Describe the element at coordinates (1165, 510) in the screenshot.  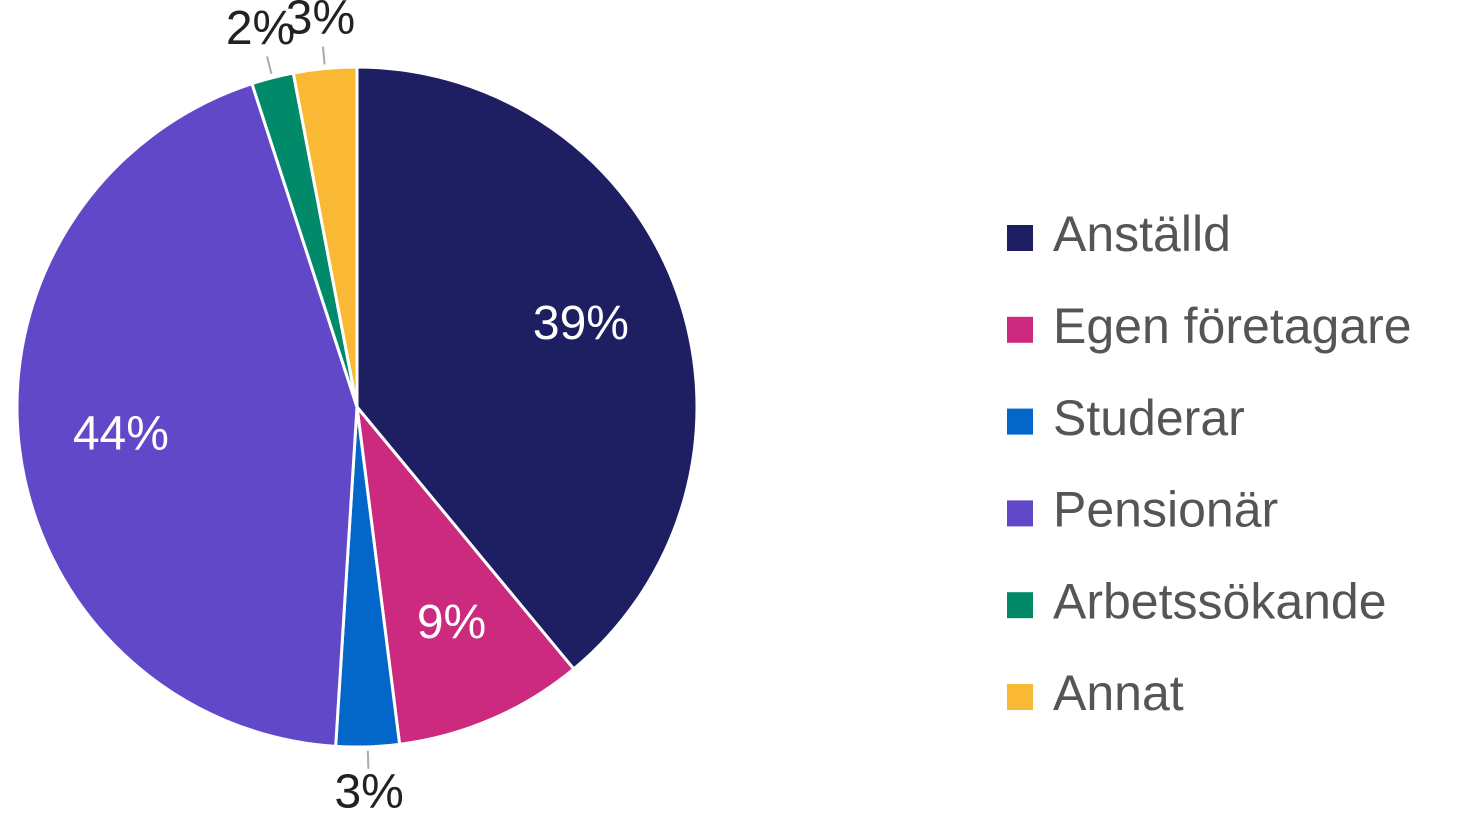
I see `legend-label: Pensionär` at that location.